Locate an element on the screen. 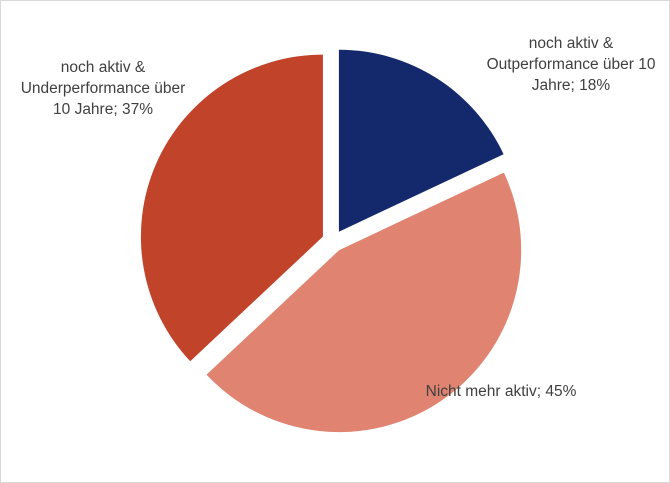 Image resolution: width=670 pixels, height=483 pixels. slice-label: Nicht mehr aktiv; 45% is located at coordinates (501, 391).